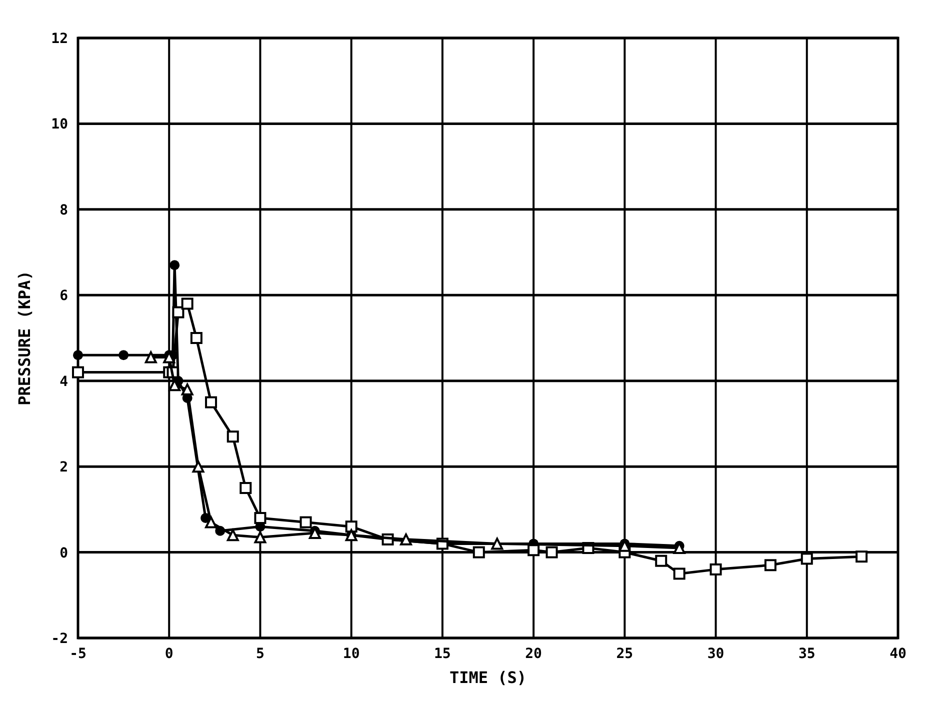  I want to click on x-tick-label: 35, so click(807, 654).